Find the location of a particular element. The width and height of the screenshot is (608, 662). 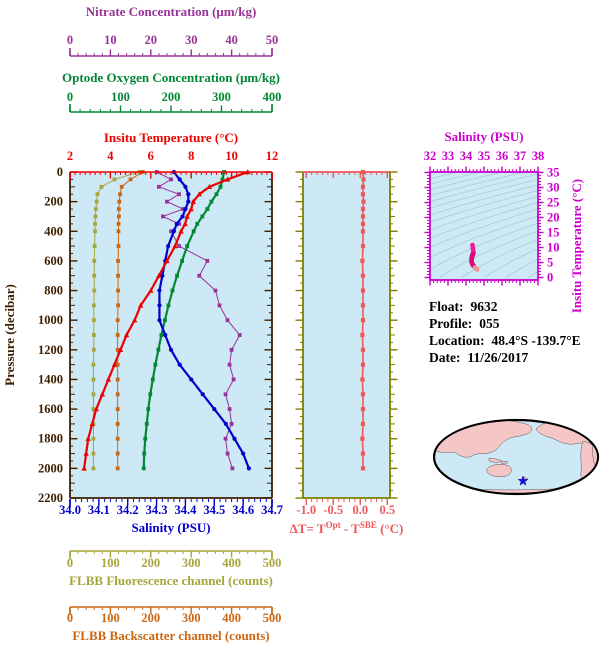

svg-text: 0.0 is located at coordinates (360, 510).